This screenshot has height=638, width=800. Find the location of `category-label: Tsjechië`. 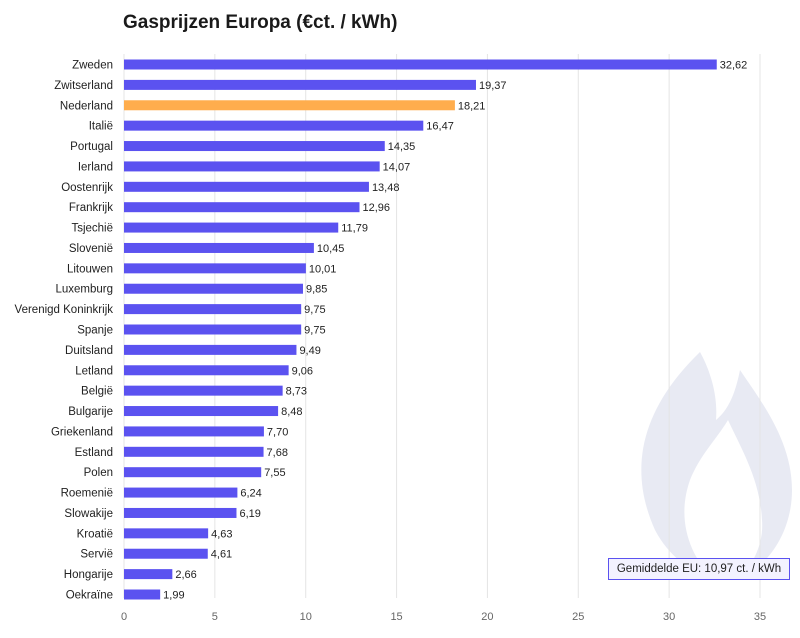

category-label: Tsjechië is located at coordinates (92, 229).